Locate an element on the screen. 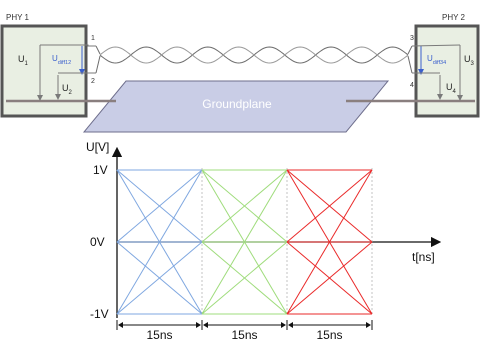 Image resolution: width=480 pixels, height=340 pixels. pin-2-label: 2 is located at coordinates (93, 81).